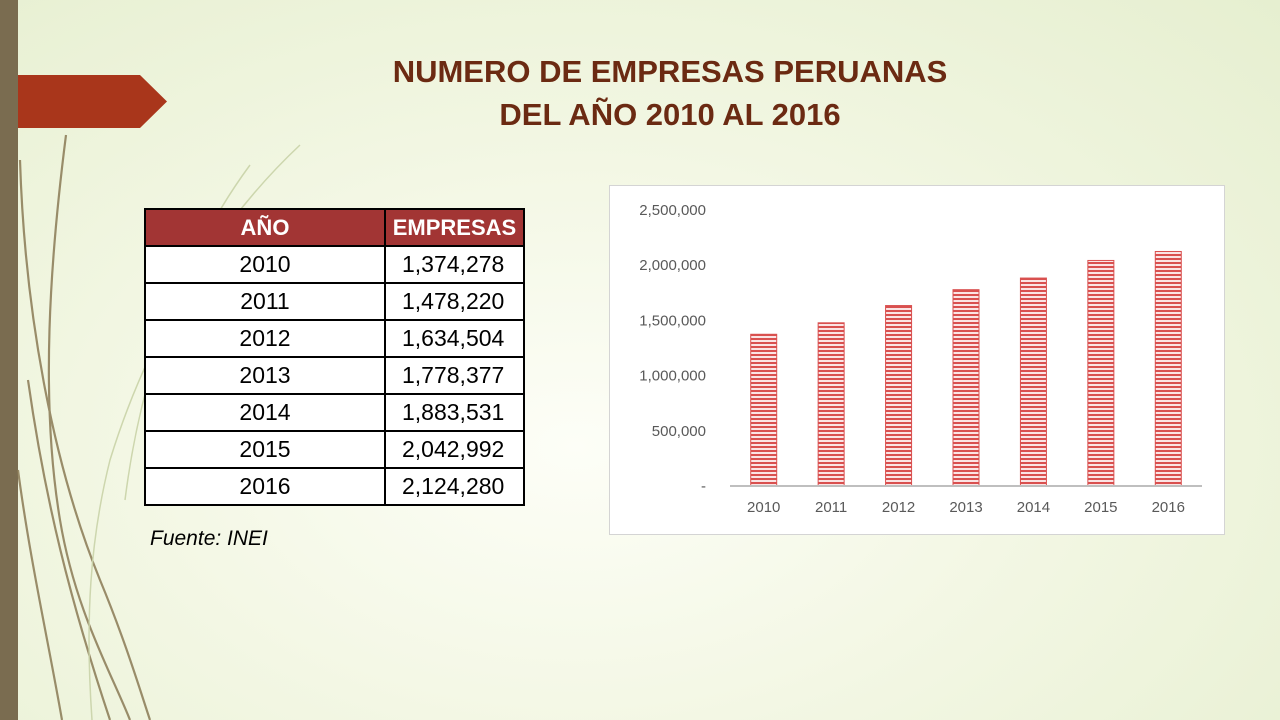 This screenshot has width=1280, height=720. I want to click on cell-companies: 1,778,377, so click(454, 375).